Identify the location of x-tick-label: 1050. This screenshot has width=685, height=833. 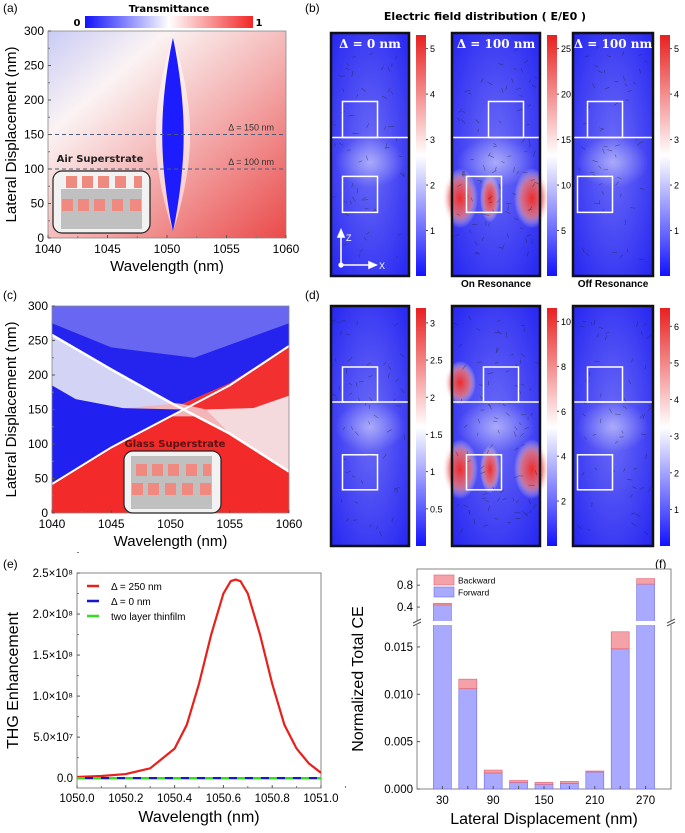
(167, 249).